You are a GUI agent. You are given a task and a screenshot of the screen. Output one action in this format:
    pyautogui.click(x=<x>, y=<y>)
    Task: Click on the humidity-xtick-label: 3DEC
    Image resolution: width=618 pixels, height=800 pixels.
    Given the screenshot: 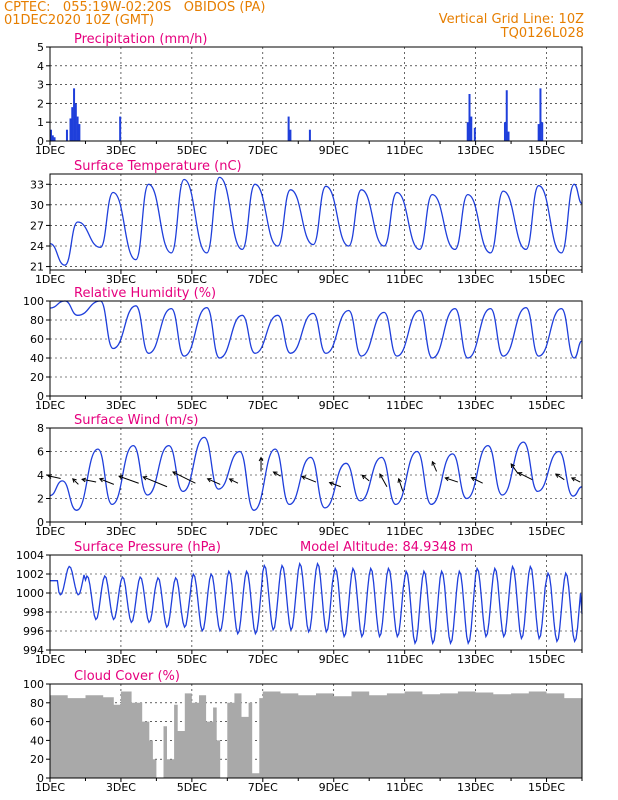 What is the action you would take?
    pyautogui.click(x=121, y=405)
    